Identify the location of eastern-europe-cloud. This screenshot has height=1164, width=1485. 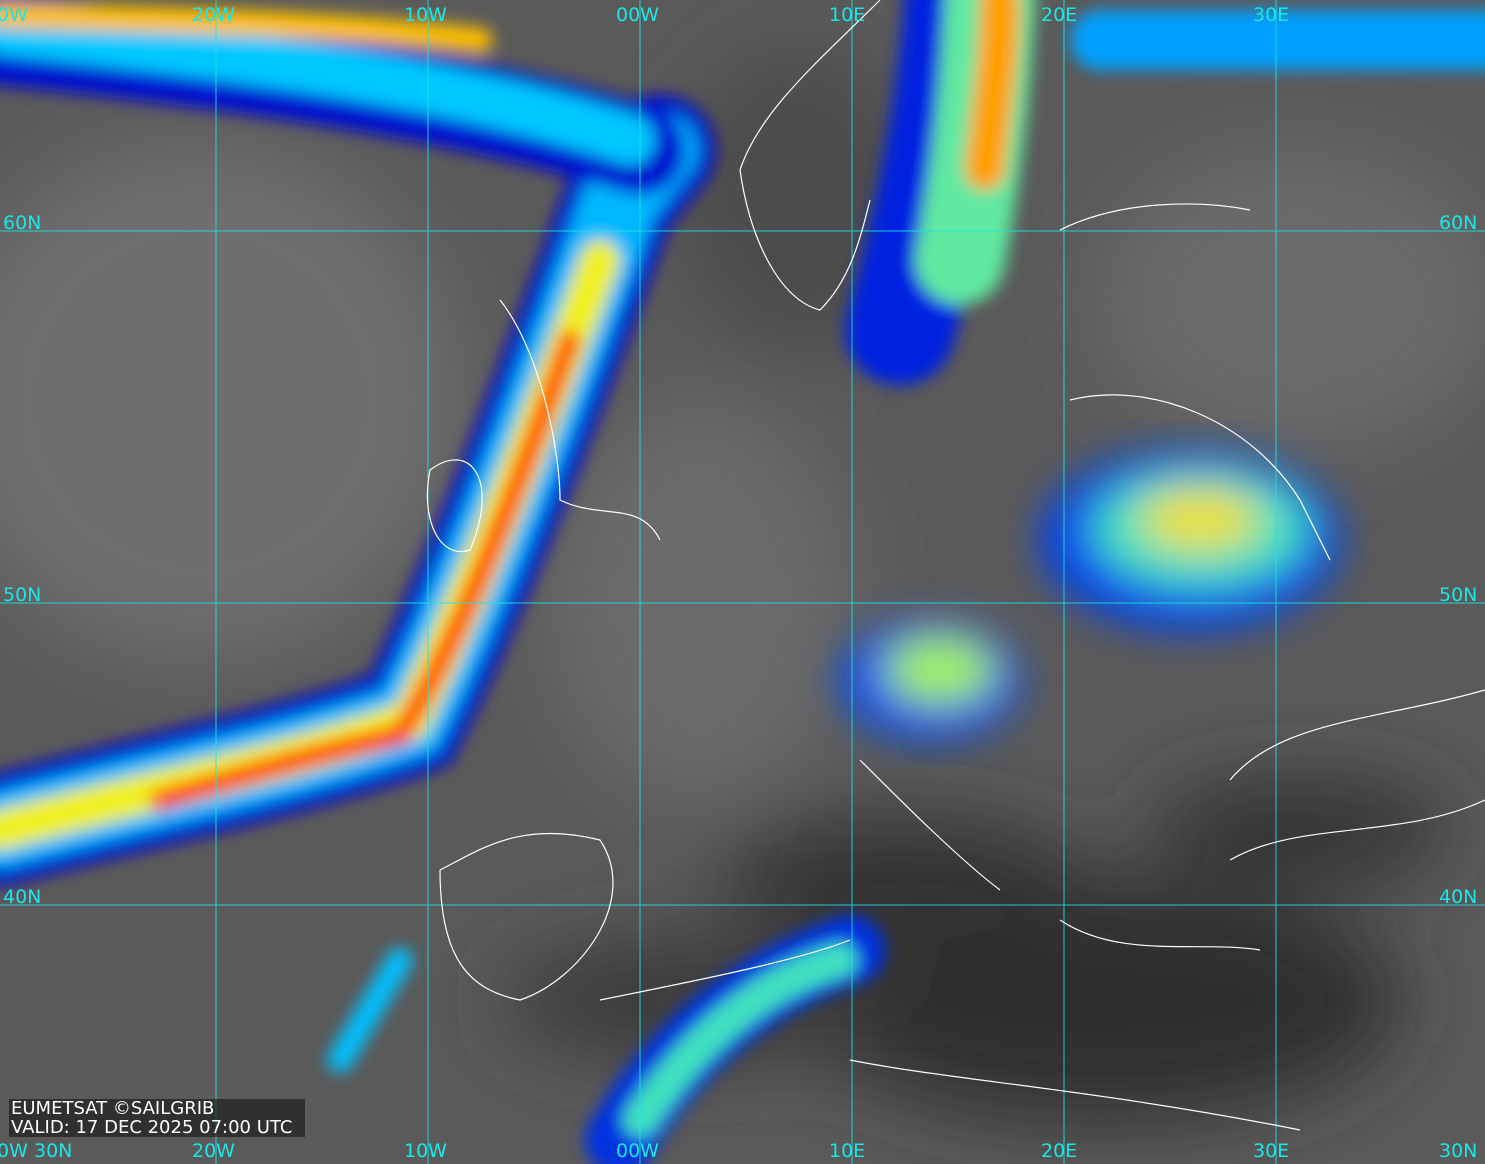
(1090, 595).